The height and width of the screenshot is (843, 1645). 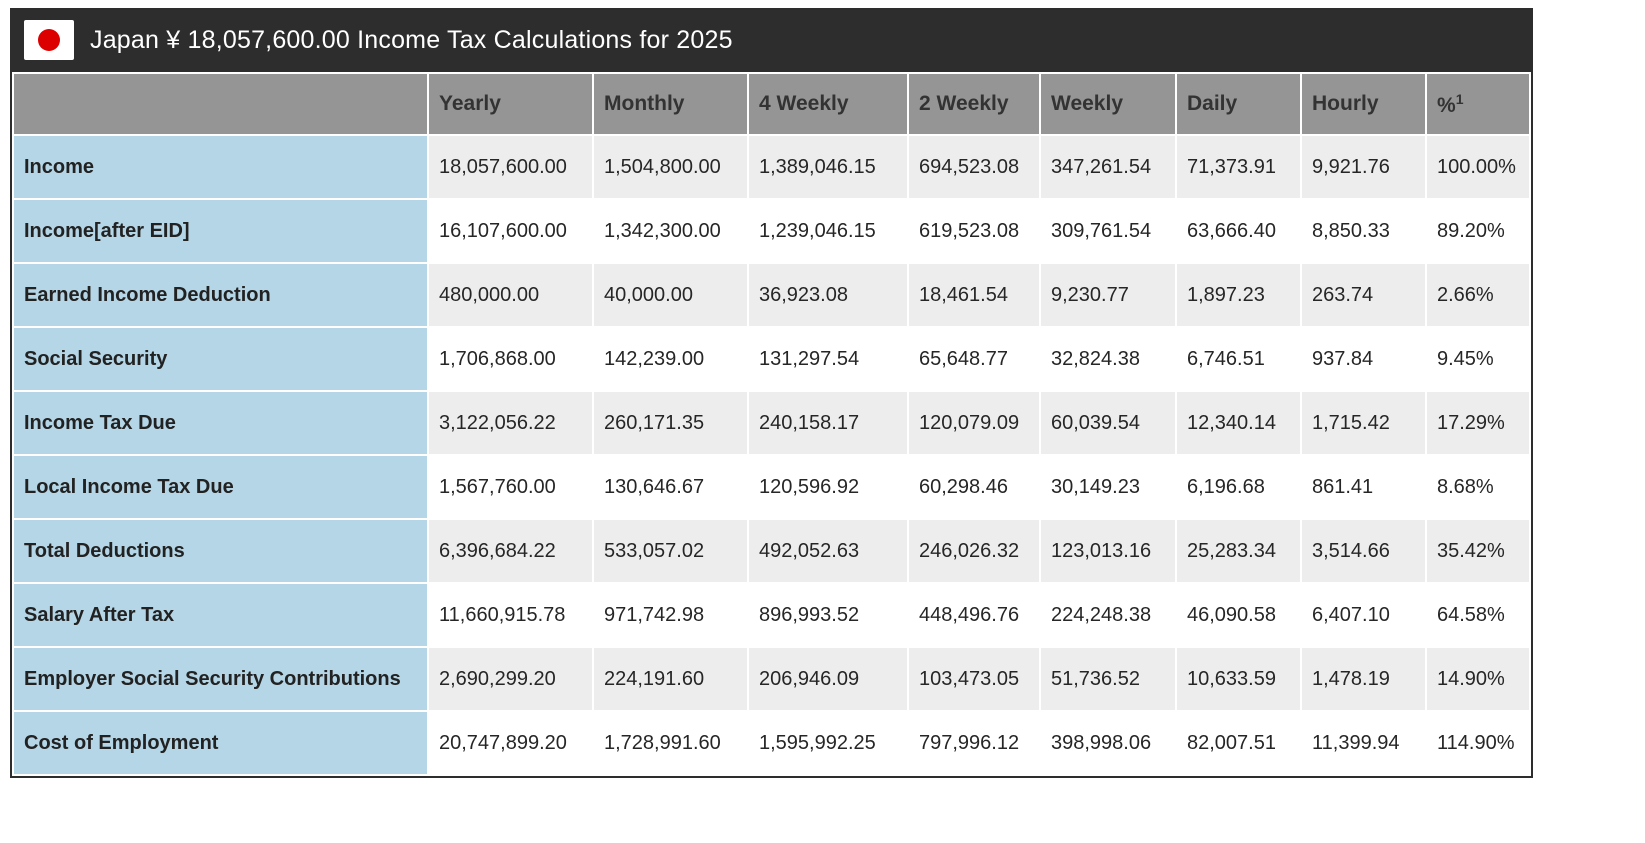 What do you see at coordinates (1363, 743) in the screenshot?
I see `cell-value: 11,399.94` at bounding box center [1363, 743].